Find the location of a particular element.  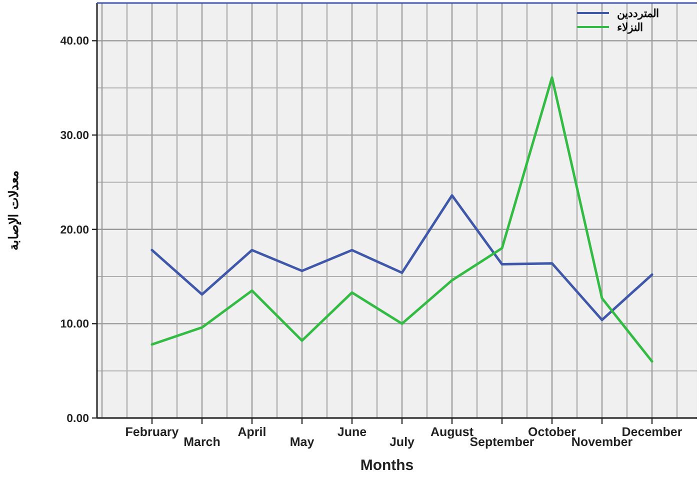

y-tick-label: 0.00 is located at coordinates (77, 419).